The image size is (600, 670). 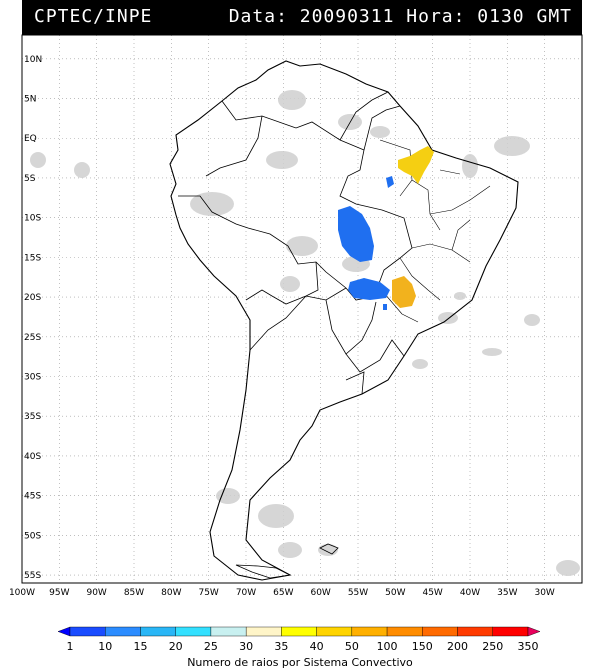 What do you see at coordinates (33, 60) in the screenshot?
I see `lat-label: 10N` at bounding box center [33, 60].